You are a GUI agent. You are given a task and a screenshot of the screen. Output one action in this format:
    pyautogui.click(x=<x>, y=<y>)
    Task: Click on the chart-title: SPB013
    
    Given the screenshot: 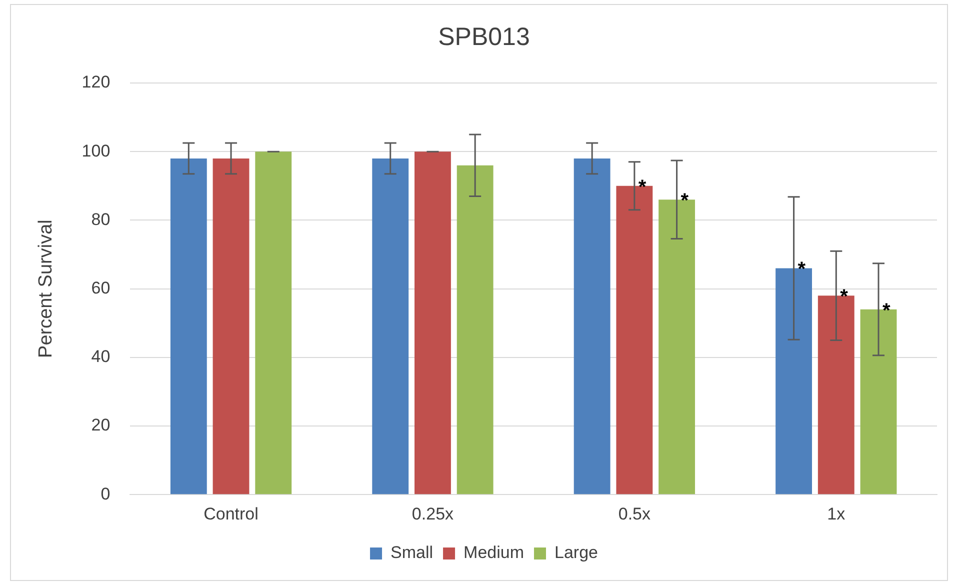 What is the action you would take?
    pyautogui.click(x=484, y=36)
    